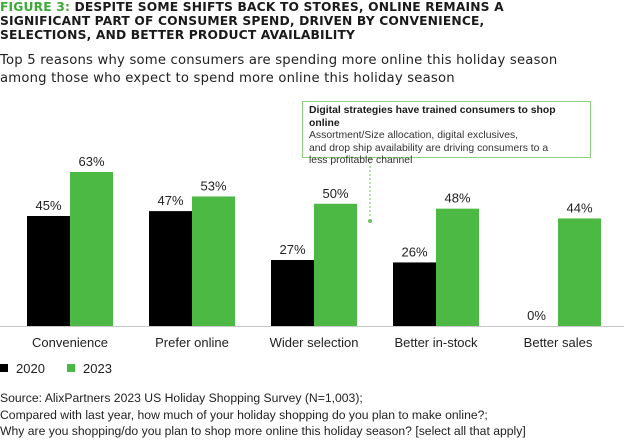  What do you see at coordinates (292, 249) in the screenshot?
I see `data-label-2020-3: 27%` at bounding box center [292, 249].